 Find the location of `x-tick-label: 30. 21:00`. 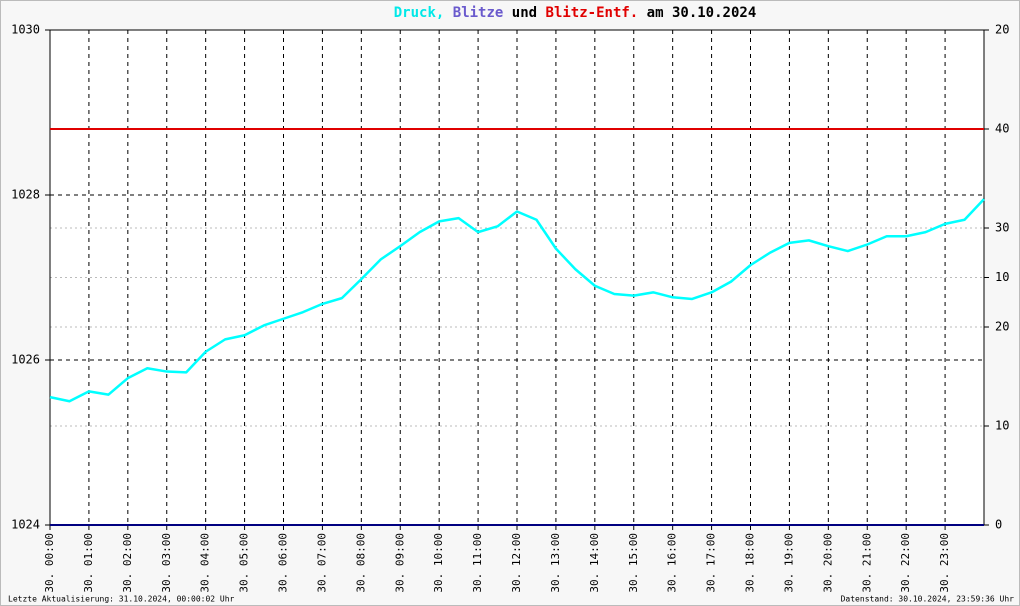

x-tick-label: 30. 21:00 is located at coordinates (866, 563).